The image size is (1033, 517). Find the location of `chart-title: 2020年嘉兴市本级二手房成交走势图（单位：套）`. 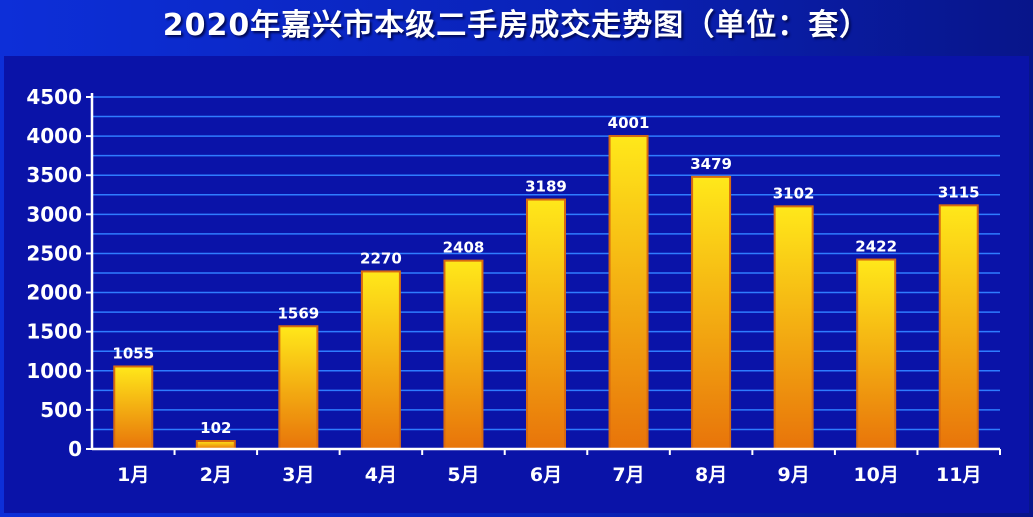

chart-title: 2020年嘉兴市本级二手房成交走势图（单位：套） is located at coordinates (516, 25).